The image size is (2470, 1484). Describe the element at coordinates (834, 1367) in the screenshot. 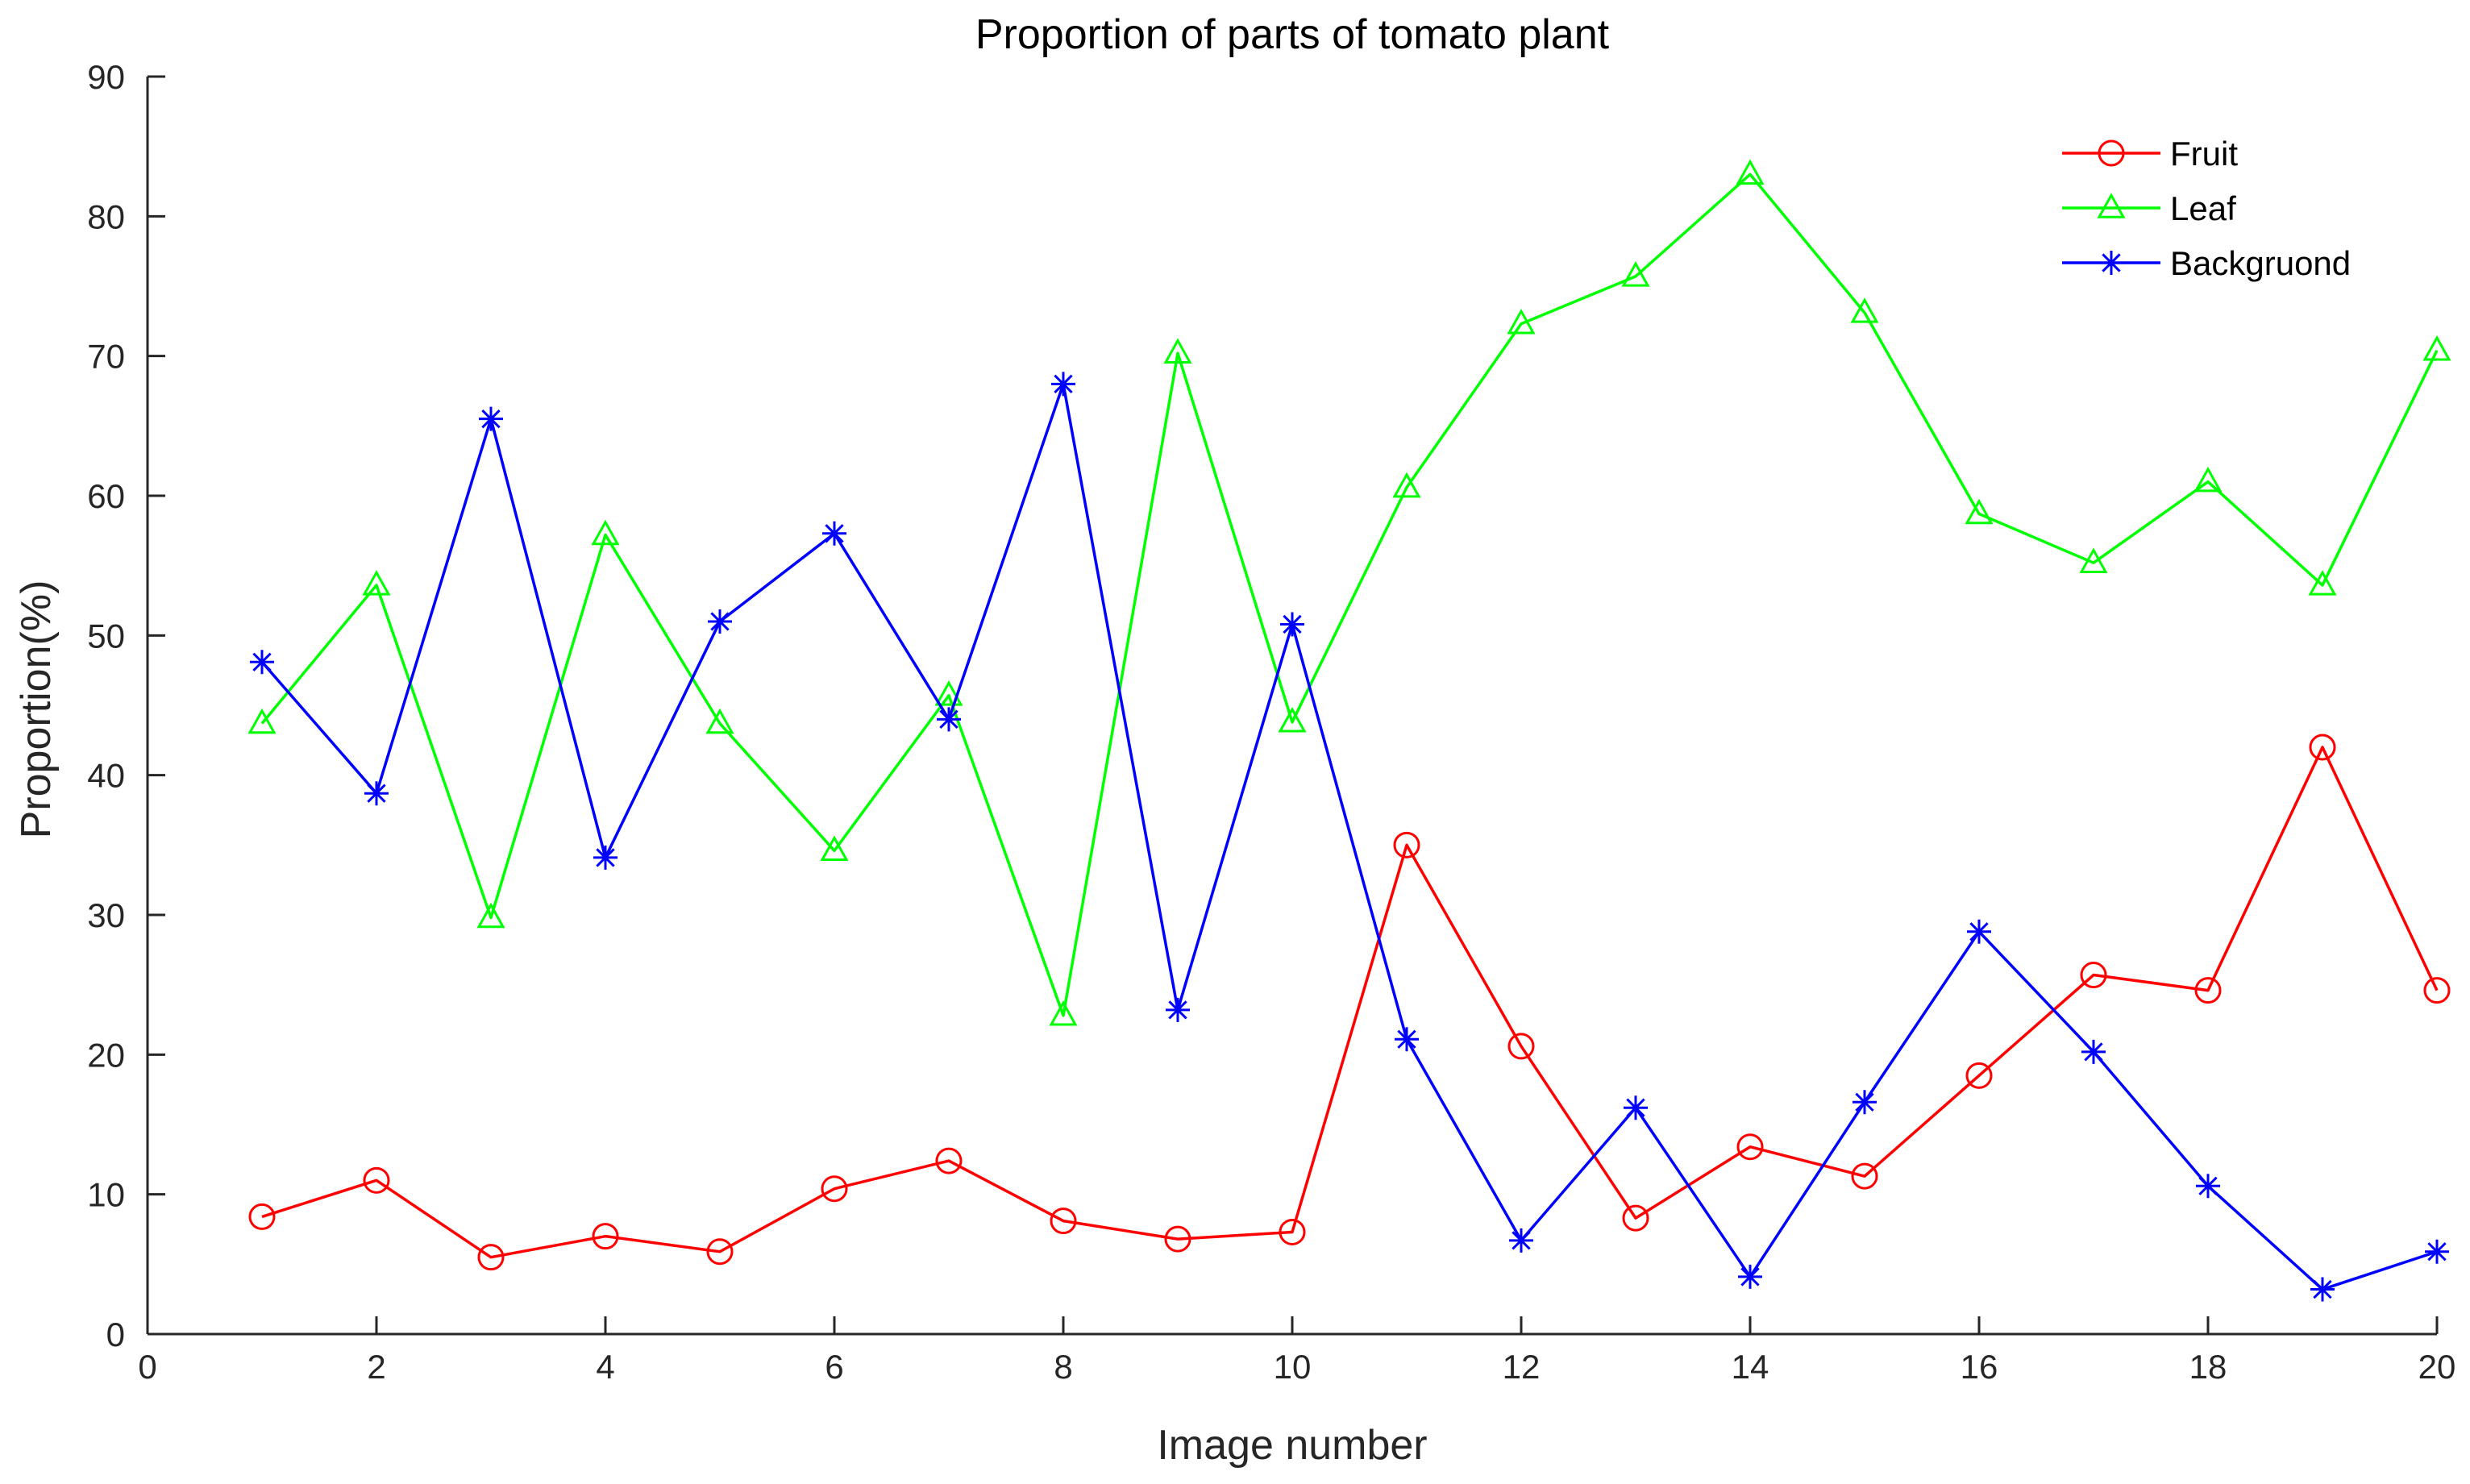

I see `x-tick-label: 6` at that location.